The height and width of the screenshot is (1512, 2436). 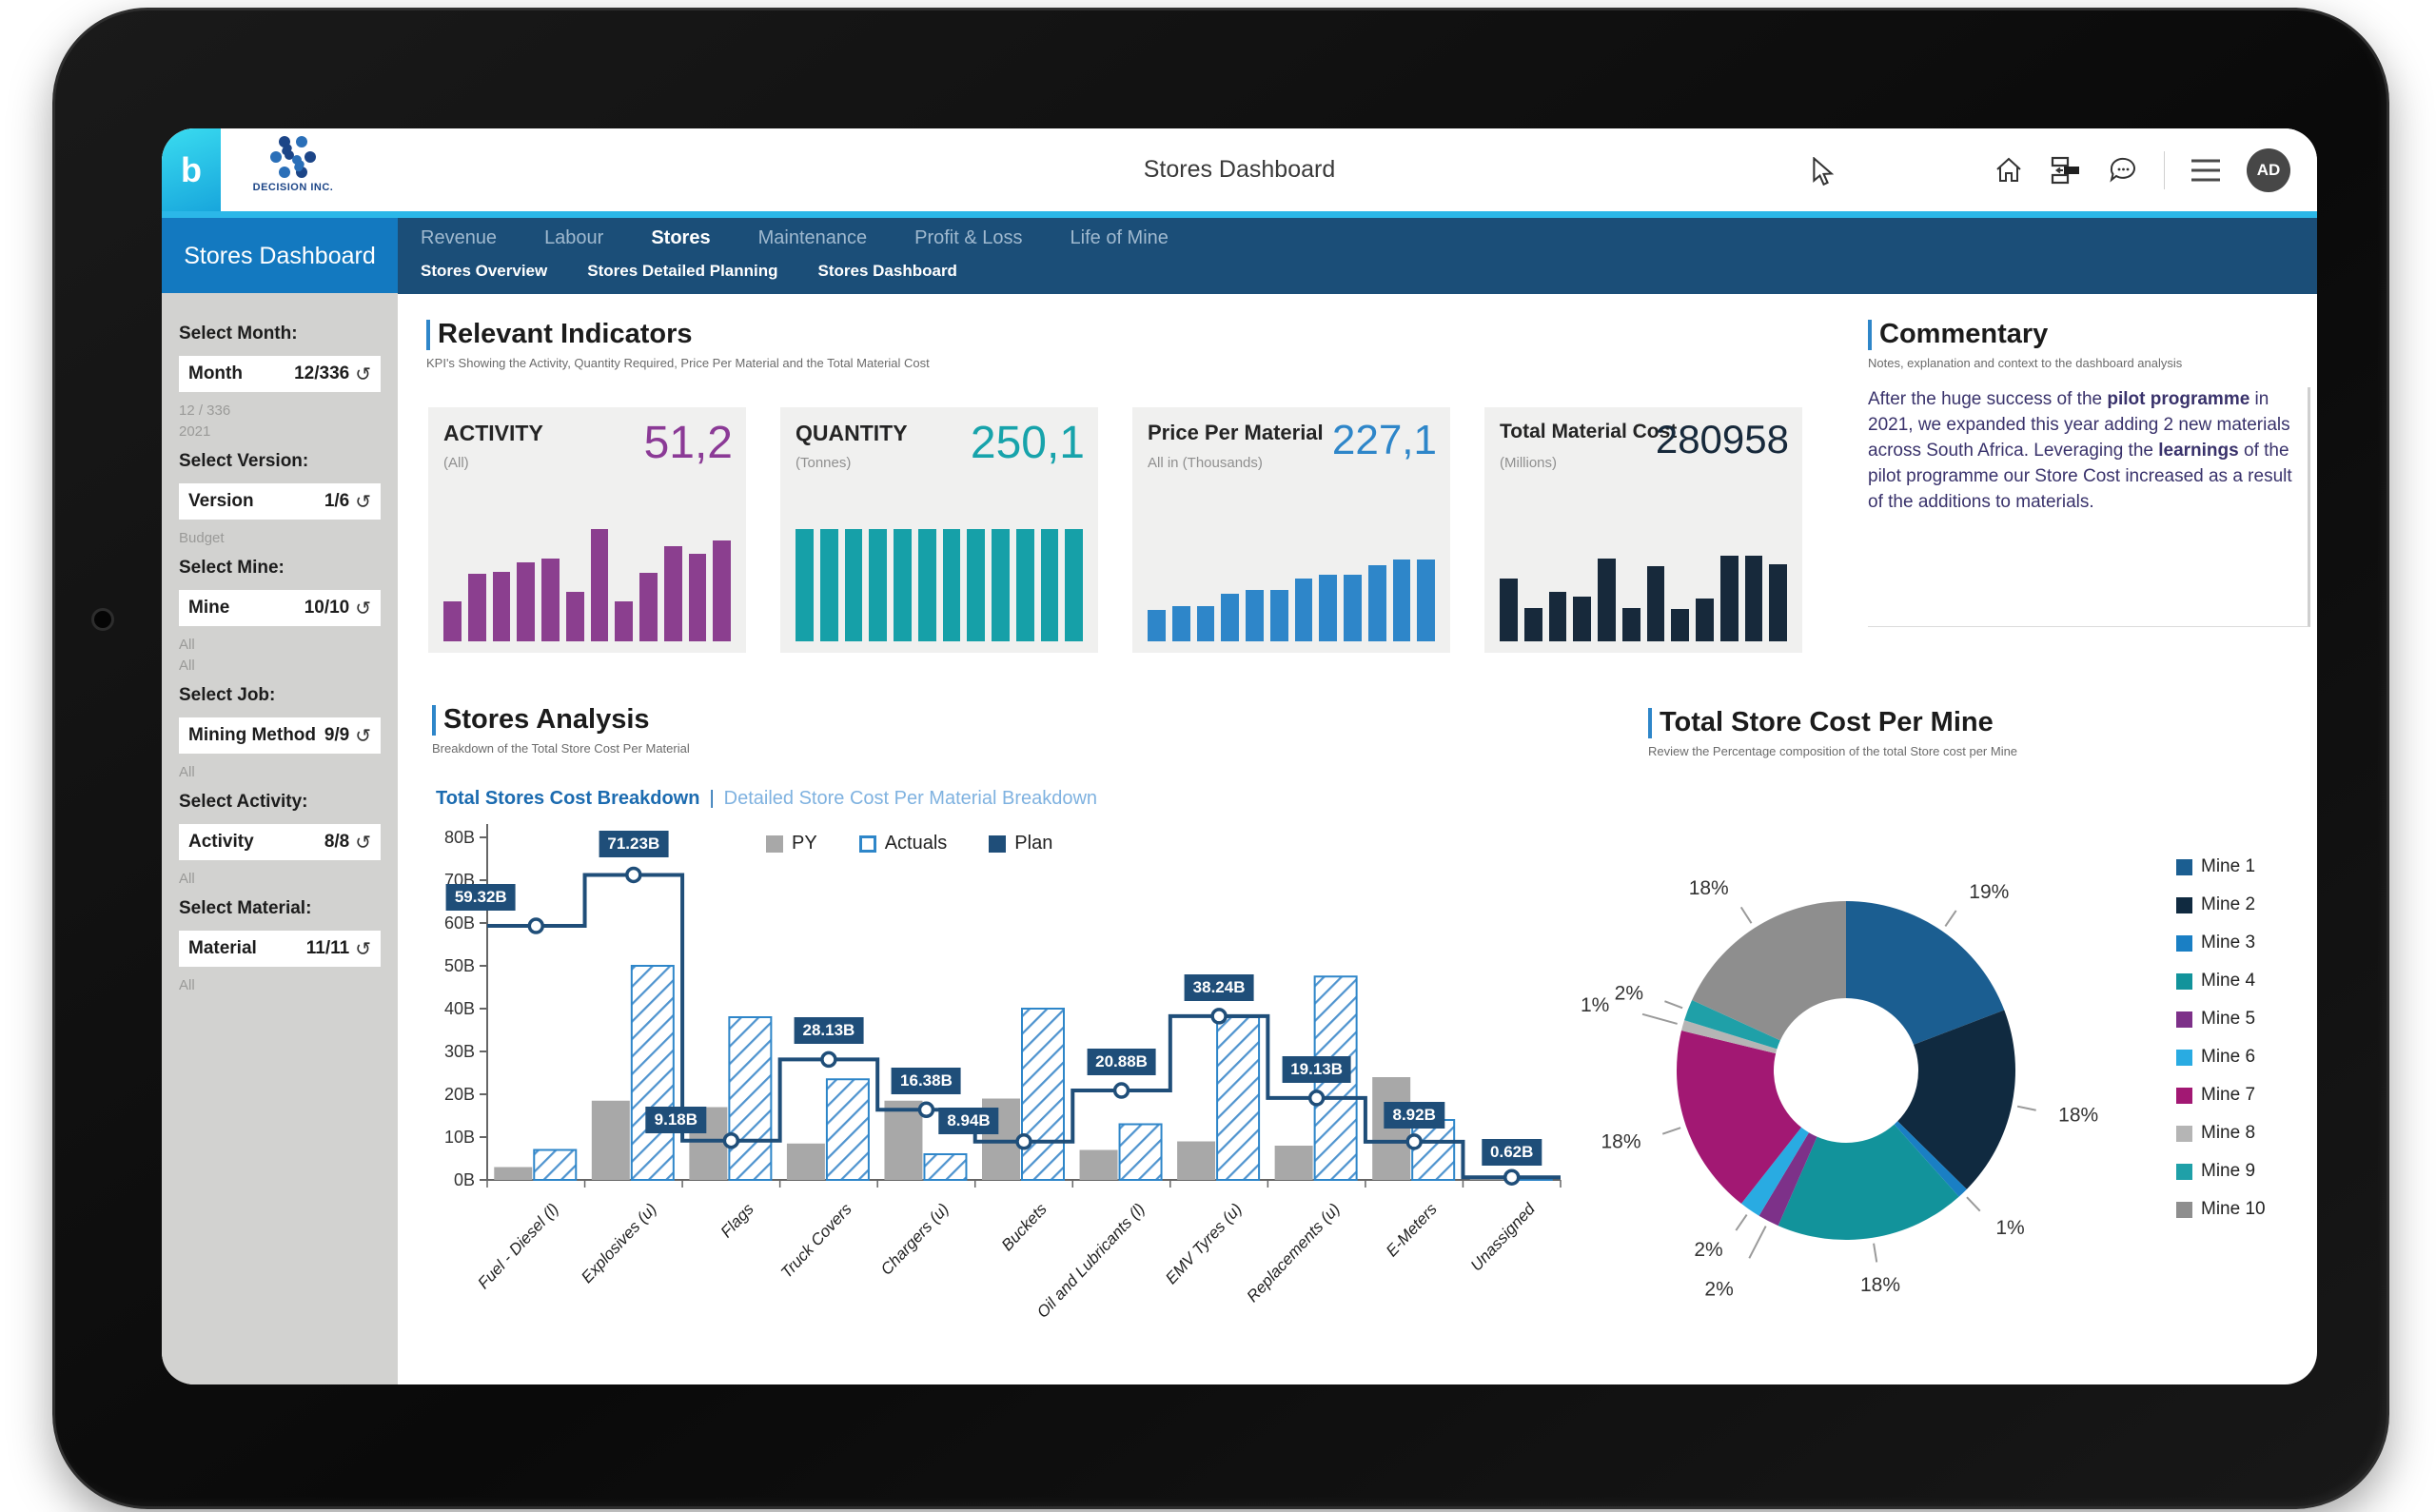 What do you see at coordinates (280, 608) in the screenshot?
I see `mine-select: Mine 10/10 ↺` at bounding box center [280, 608].